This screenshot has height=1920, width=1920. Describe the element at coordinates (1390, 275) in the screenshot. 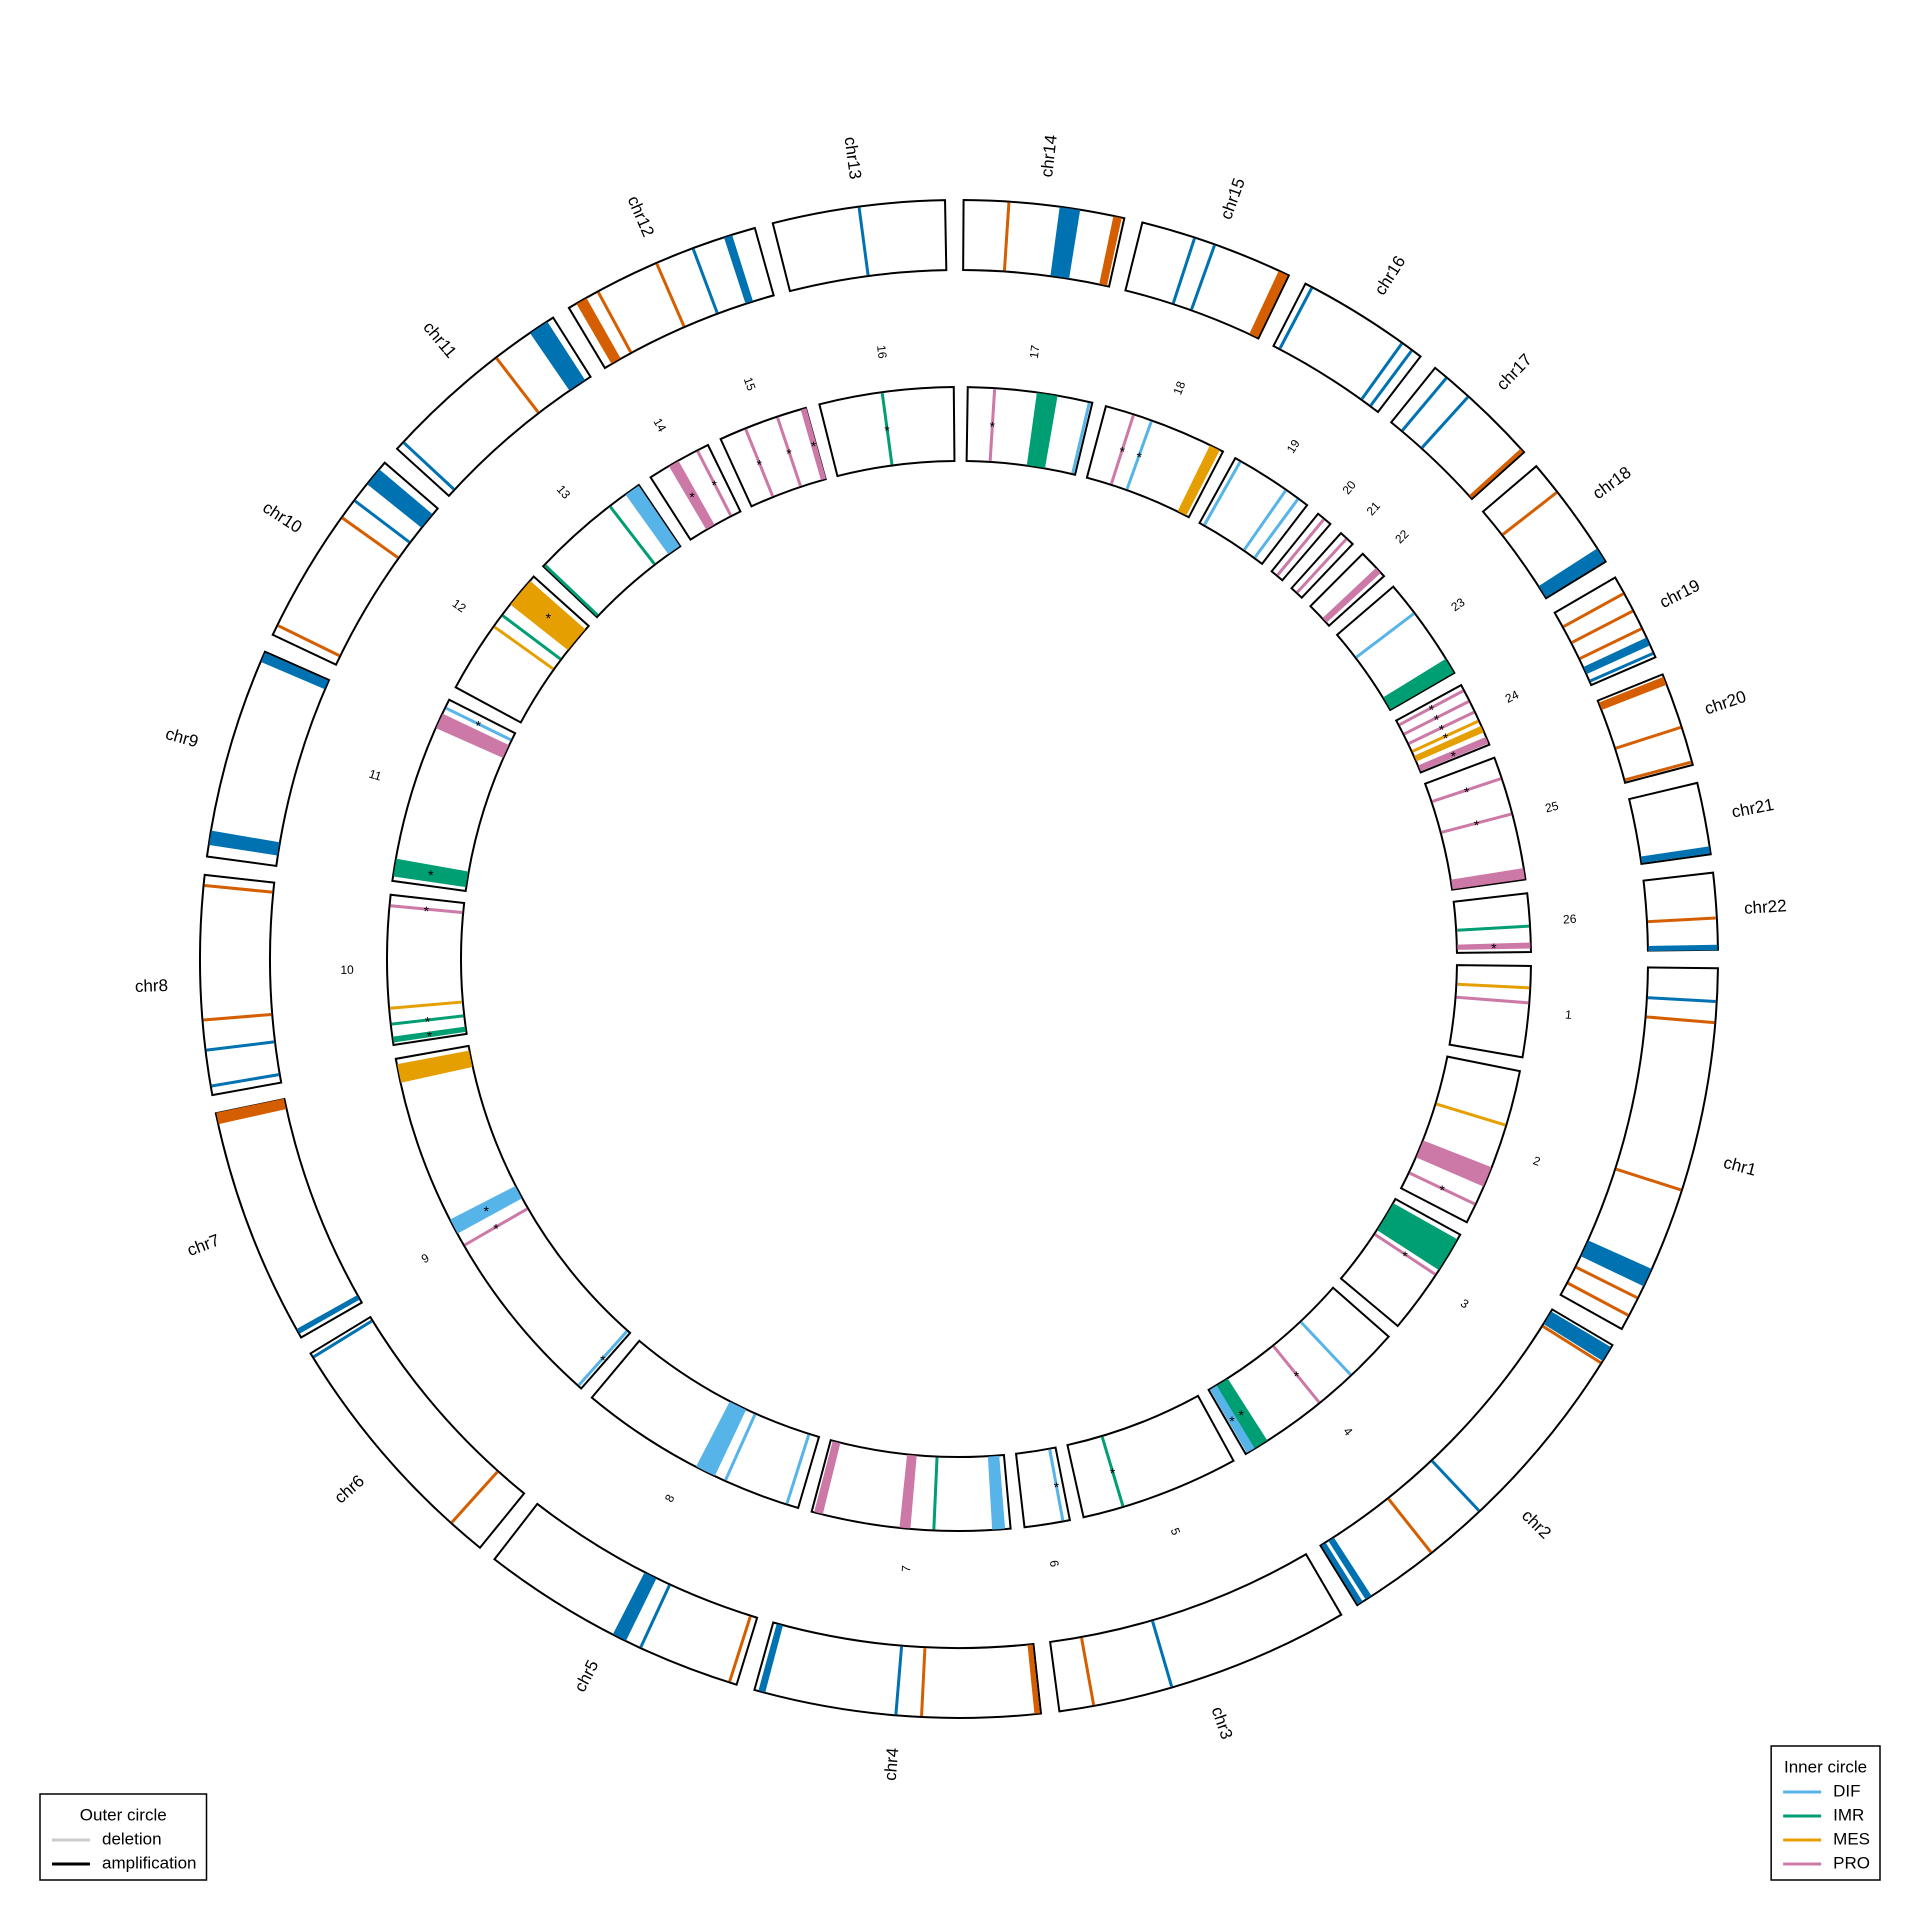

I see `segment-label: chr16` at that location.